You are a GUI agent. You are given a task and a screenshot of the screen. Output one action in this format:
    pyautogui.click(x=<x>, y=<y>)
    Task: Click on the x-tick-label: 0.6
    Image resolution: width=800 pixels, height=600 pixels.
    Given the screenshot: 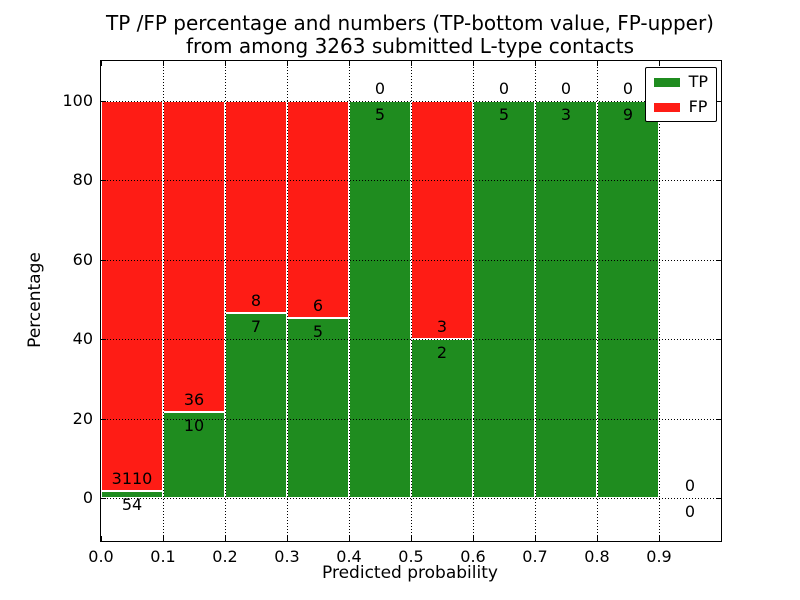 What is the action you would take?
    pyautogui.click(x=473, y=556)
    